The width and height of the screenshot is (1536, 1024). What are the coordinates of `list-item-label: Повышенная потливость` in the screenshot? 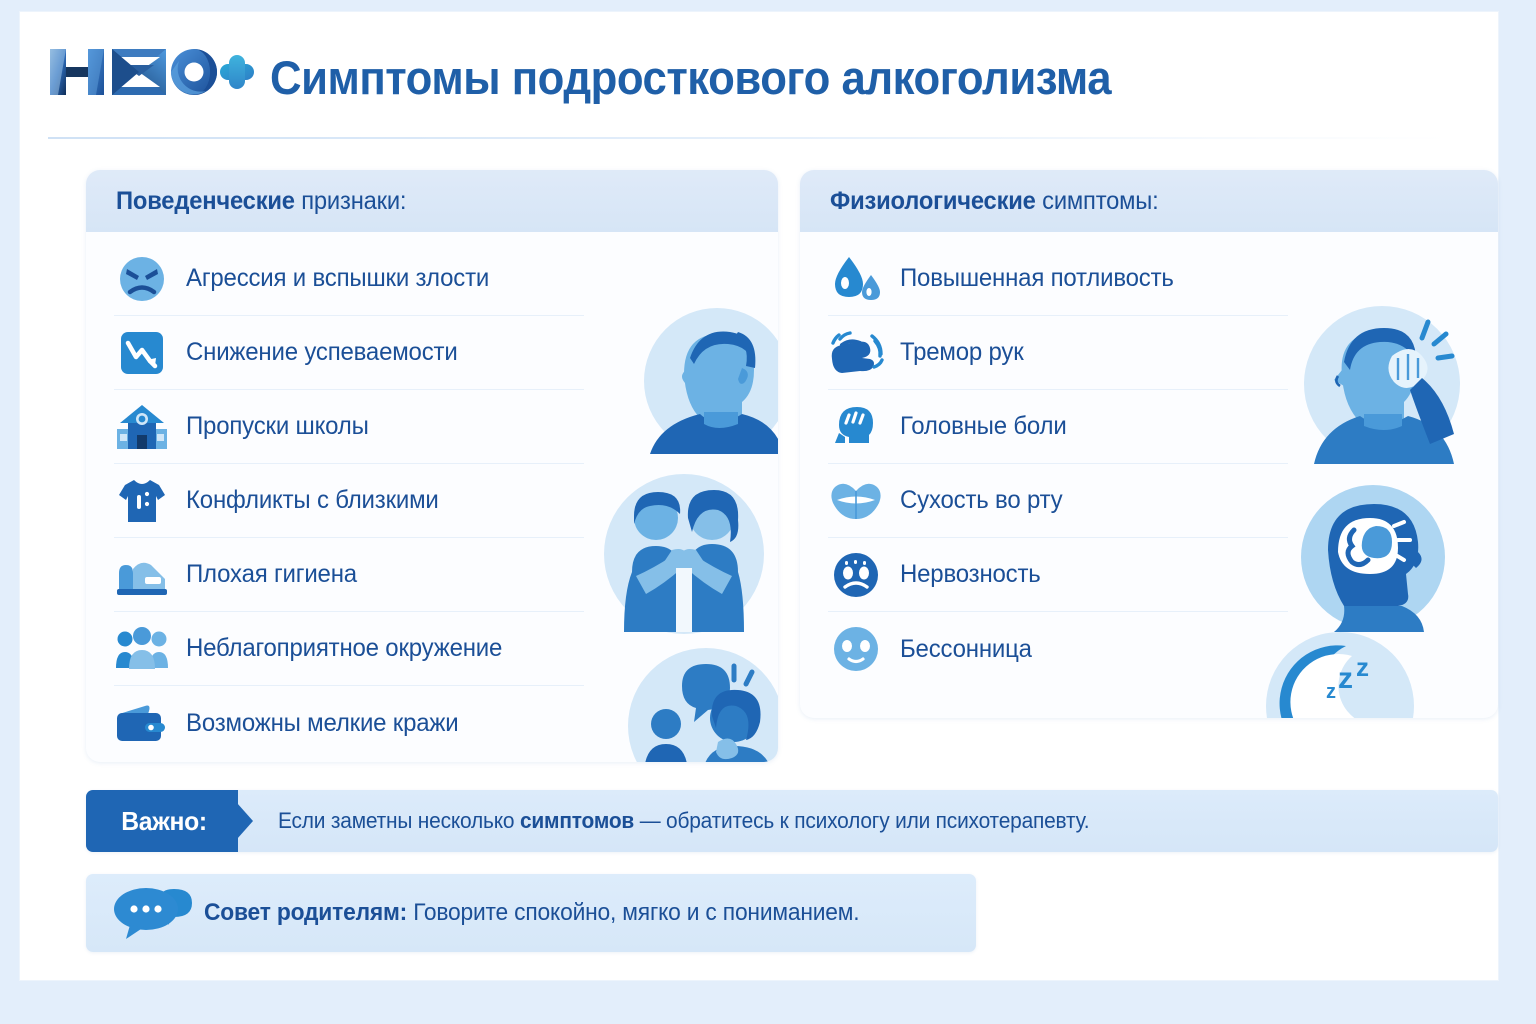 It's located at (1037, 278).